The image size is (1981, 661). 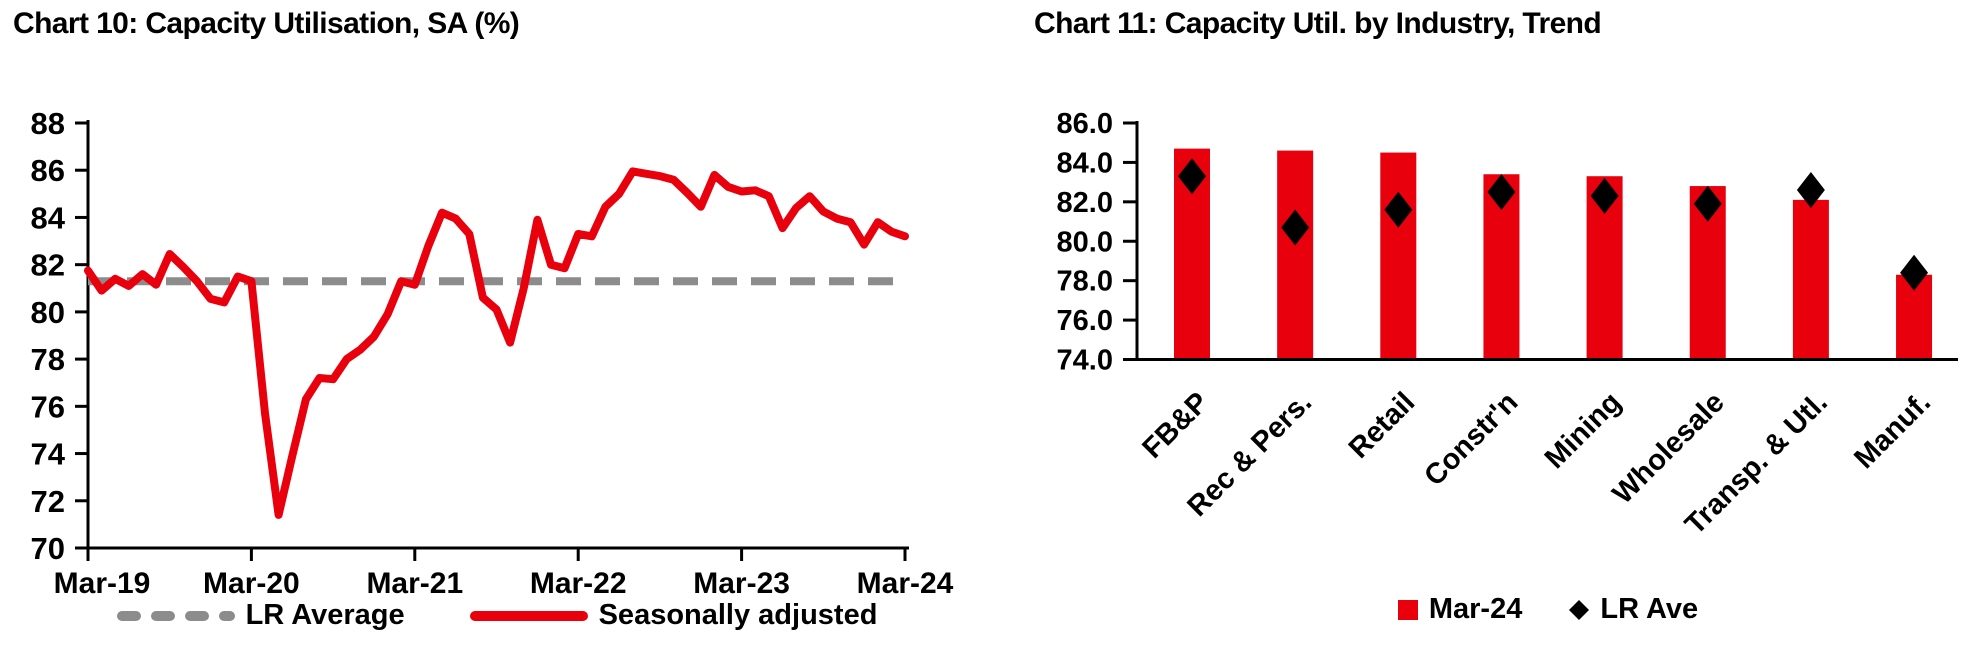 I want to click on y-tick-label: 80.0, so click(x=1085, y=242).